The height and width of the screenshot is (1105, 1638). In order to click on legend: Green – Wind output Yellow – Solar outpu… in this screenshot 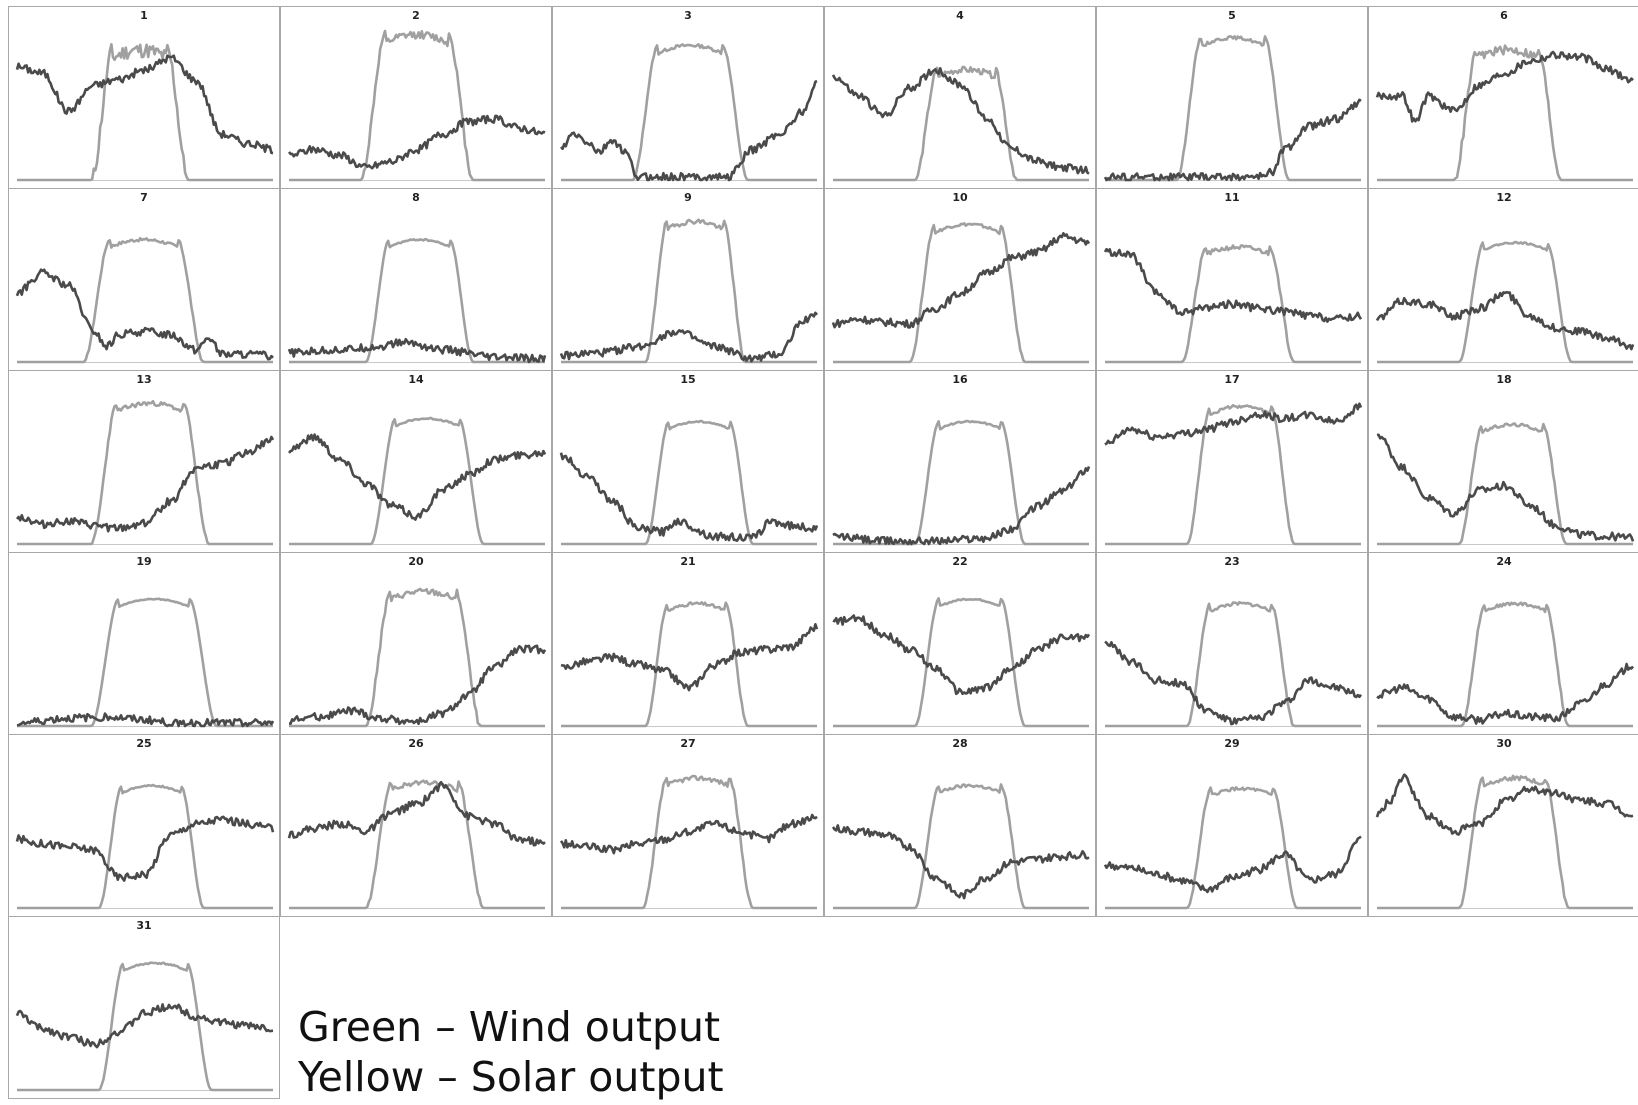, I will do `click(511, 1052)`.